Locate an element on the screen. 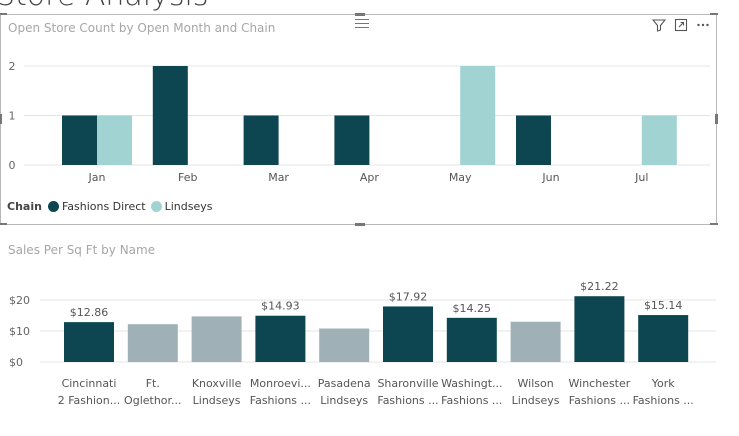 This screenshot has width=739, height=436. resize-handle-left is located at coordinates (1, 119).